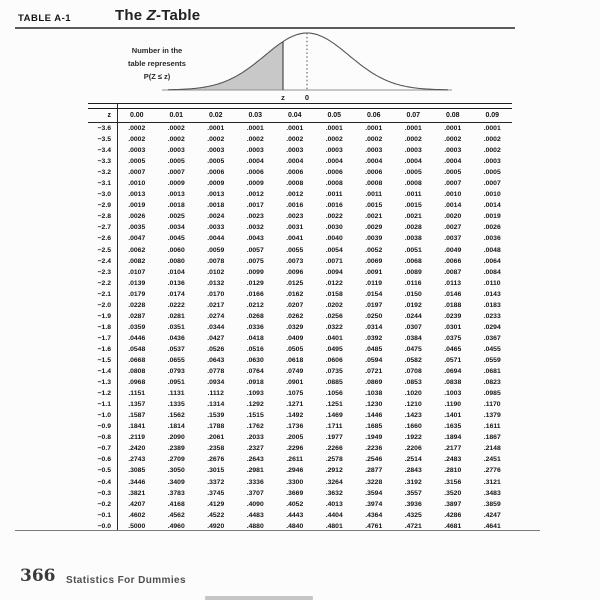 This screenshot has height=600, width=600. Describe the element at coordinates (104, 327) in the screenshot. I see `z-value-cell: −1.8` at that location.